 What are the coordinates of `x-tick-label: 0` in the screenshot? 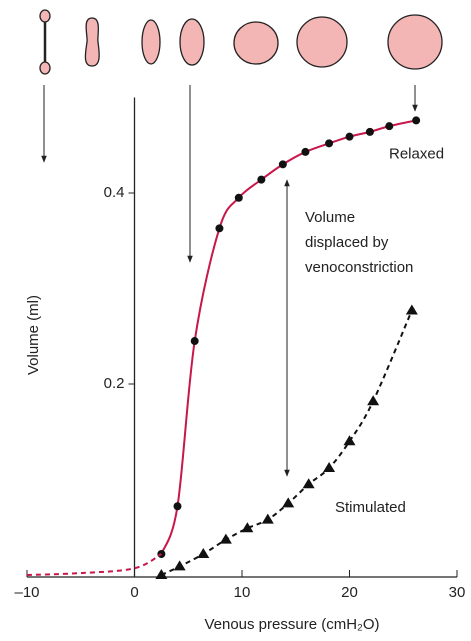 It's located at (134, 592).